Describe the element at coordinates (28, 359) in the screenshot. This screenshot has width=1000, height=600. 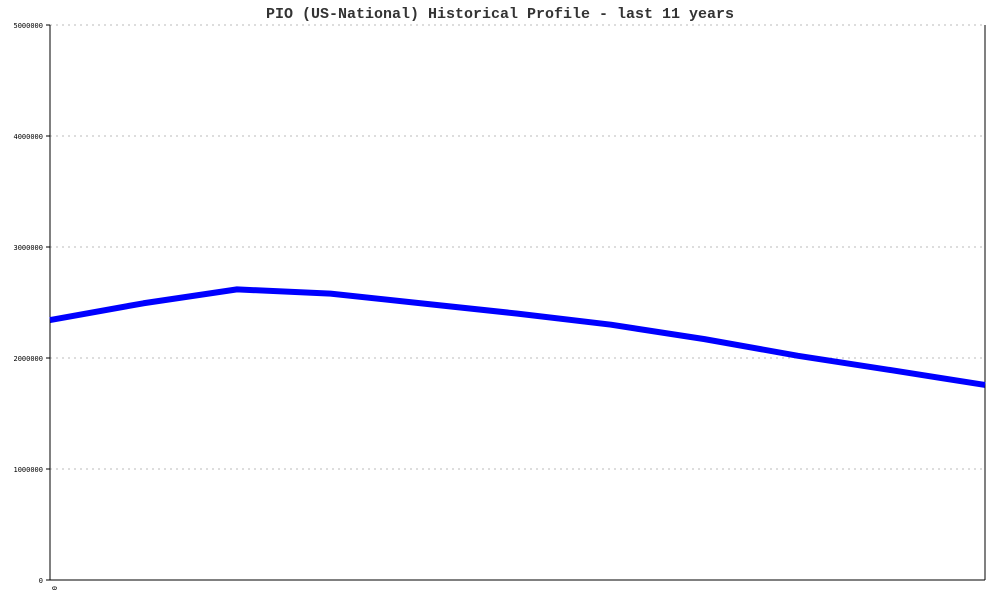
I see `y-tick-label: 2000000` at that location.